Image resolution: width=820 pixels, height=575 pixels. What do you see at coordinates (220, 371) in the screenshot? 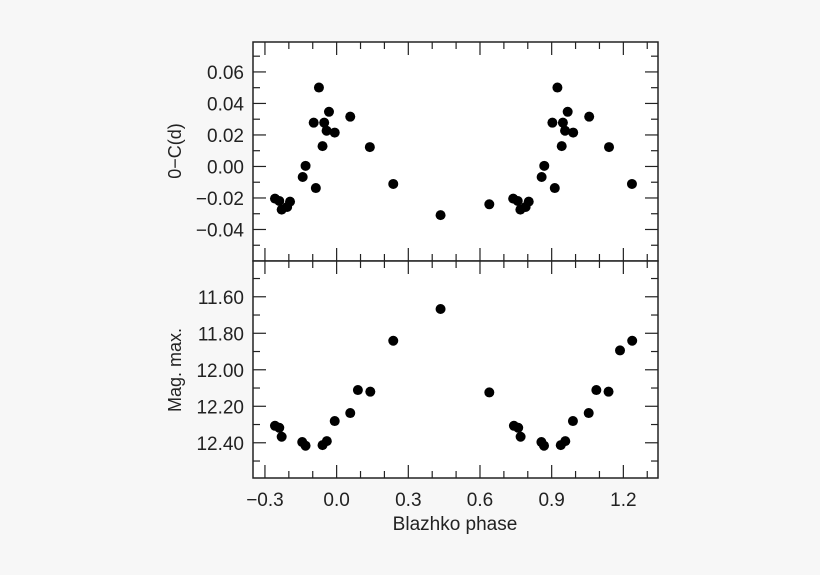
I see `y-tick-label: 12.00` at bounding box center [220, 371].